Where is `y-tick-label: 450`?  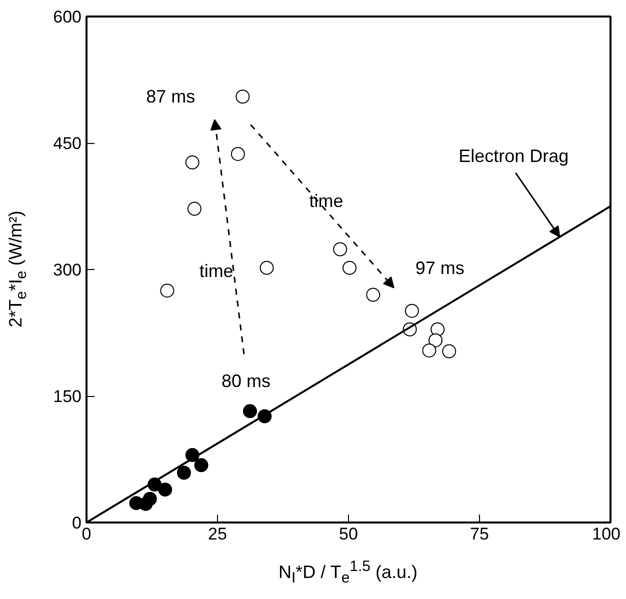
y-tick-label: 450 is located at coordinates (67, 143).